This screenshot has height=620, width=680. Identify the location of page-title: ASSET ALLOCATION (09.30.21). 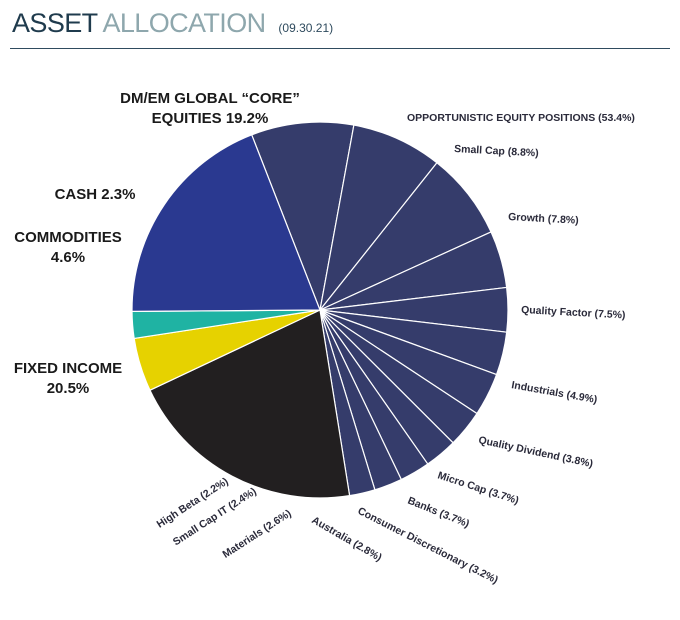
(172, 23).